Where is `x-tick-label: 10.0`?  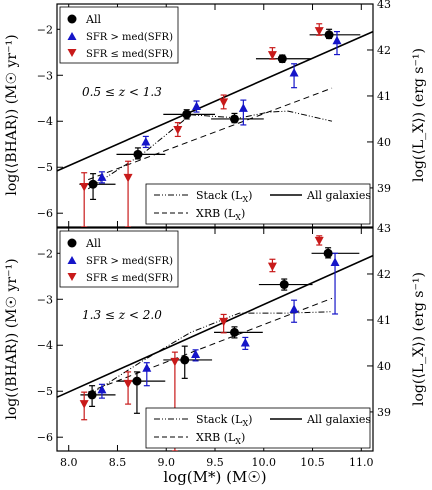
x-tick-label: 10.0 is located at coordinates (264, 462).